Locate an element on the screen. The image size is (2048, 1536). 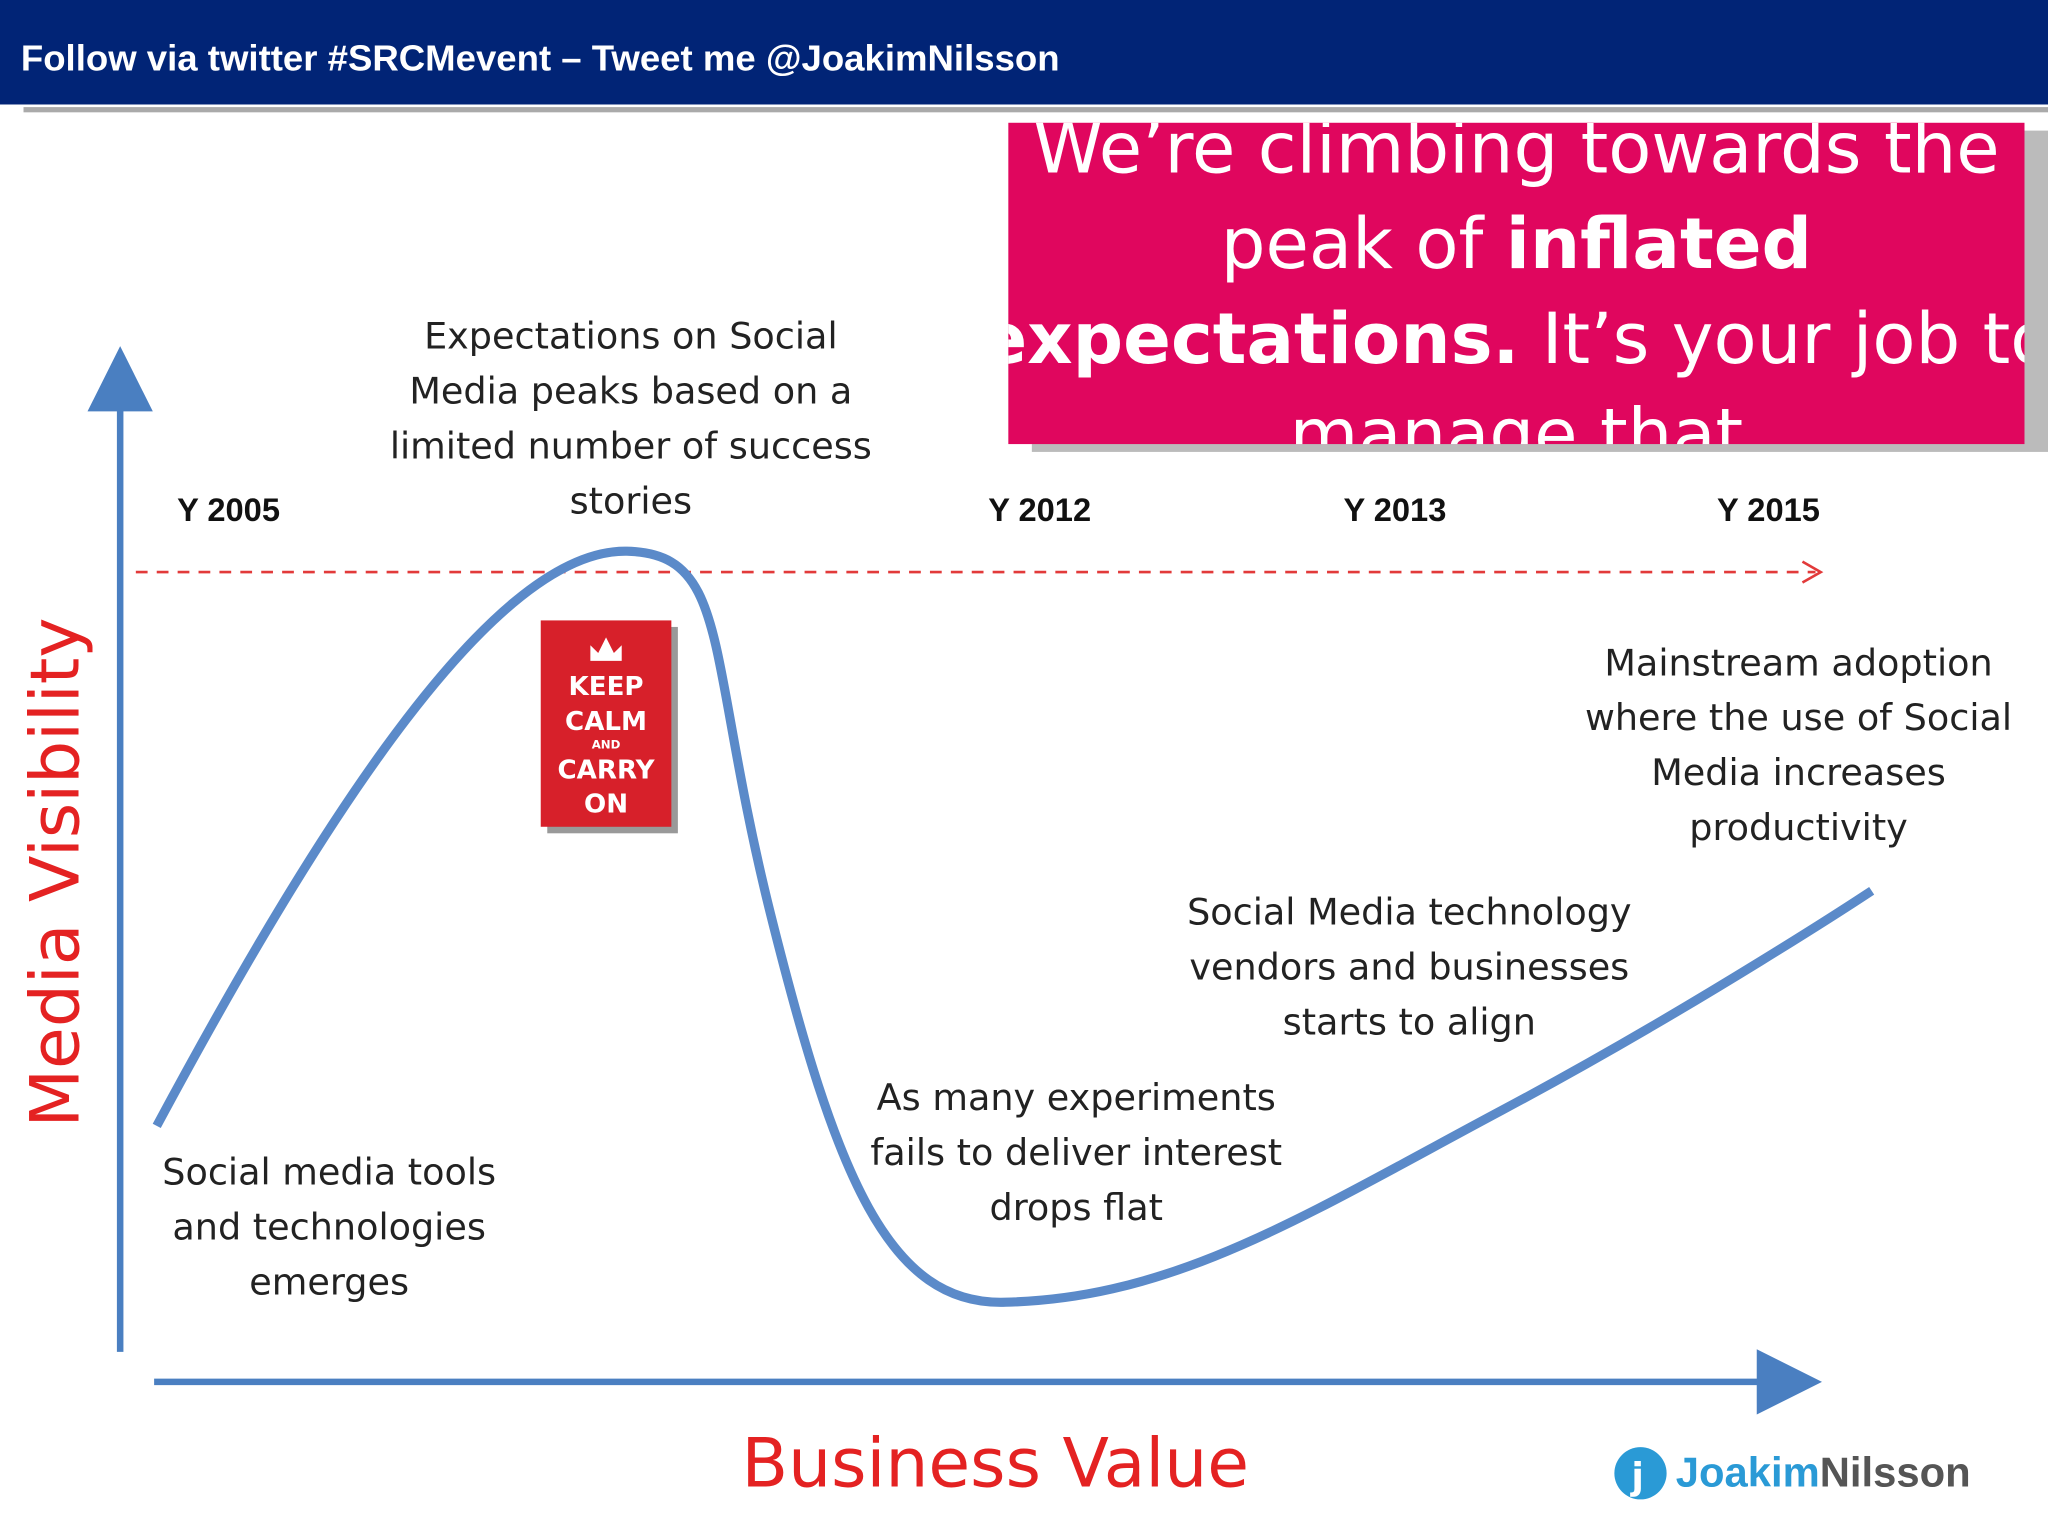
year-label: Y 2005 is located at coordinates (228, 509).